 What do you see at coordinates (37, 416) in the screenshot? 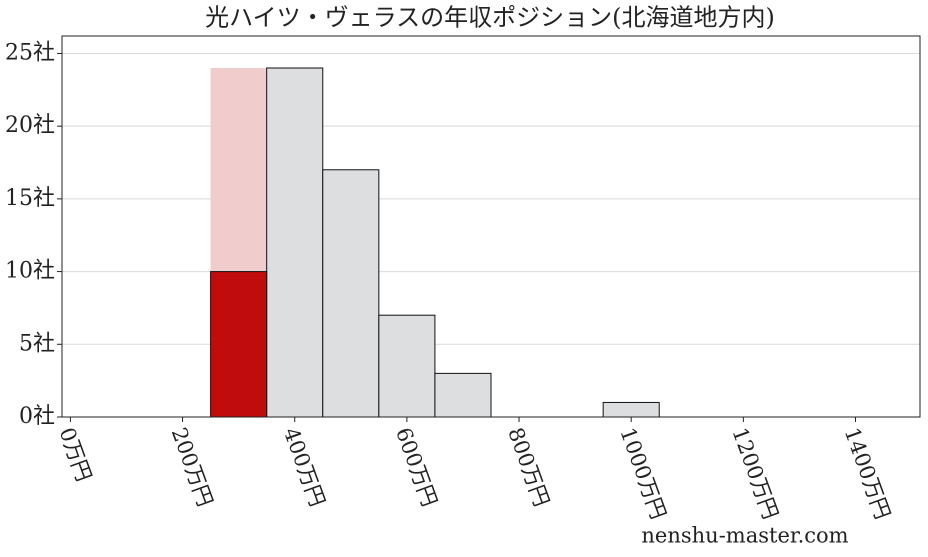
I see `y-tick-label: 0社` at bounding box center [37, 416].